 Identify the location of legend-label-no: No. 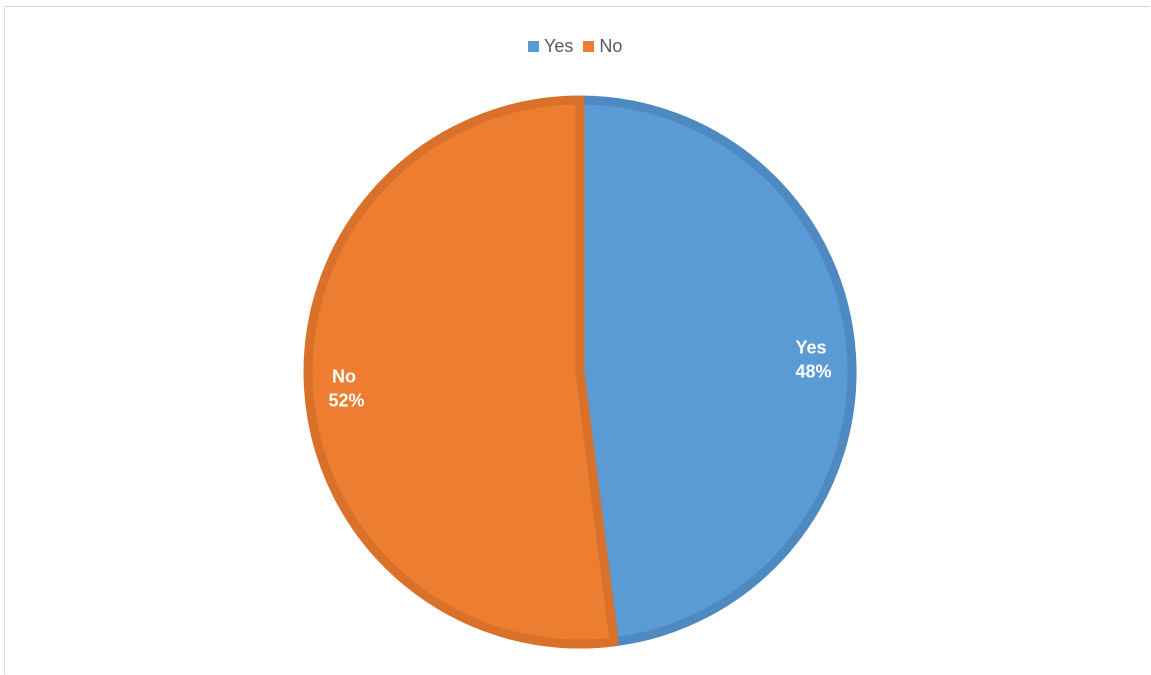
(611, 45).